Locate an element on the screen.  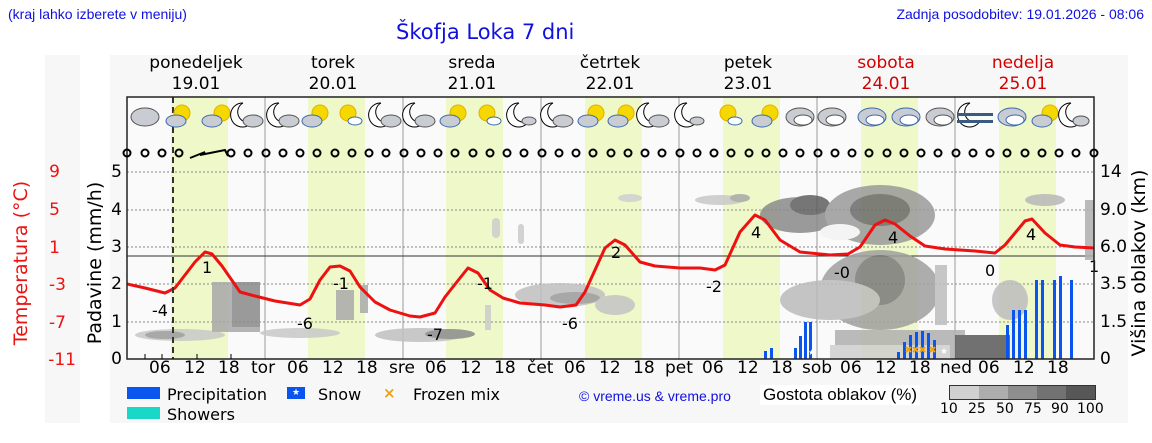
last-update: Zadnja posodobitev: 19.01.2026 - 08:06 is located at coordinates (1020, 14).